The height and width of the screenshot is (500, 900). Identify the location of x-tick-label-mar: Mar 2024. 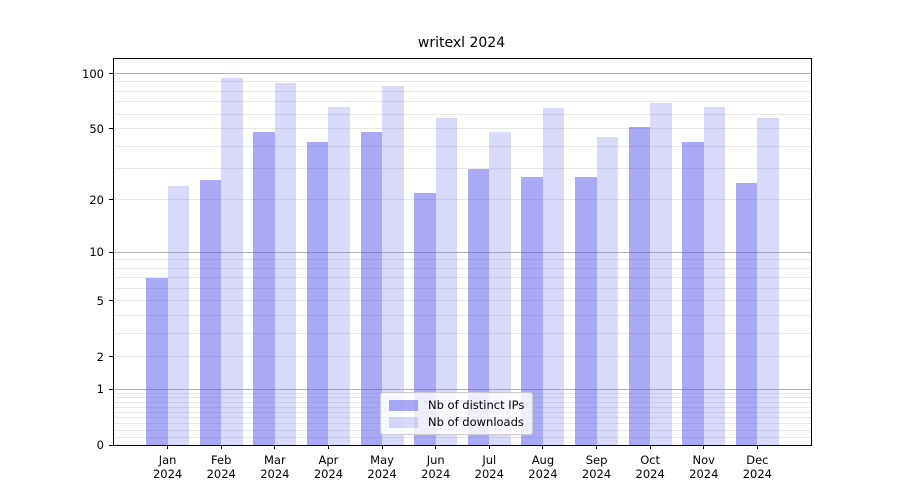
(275, 467).